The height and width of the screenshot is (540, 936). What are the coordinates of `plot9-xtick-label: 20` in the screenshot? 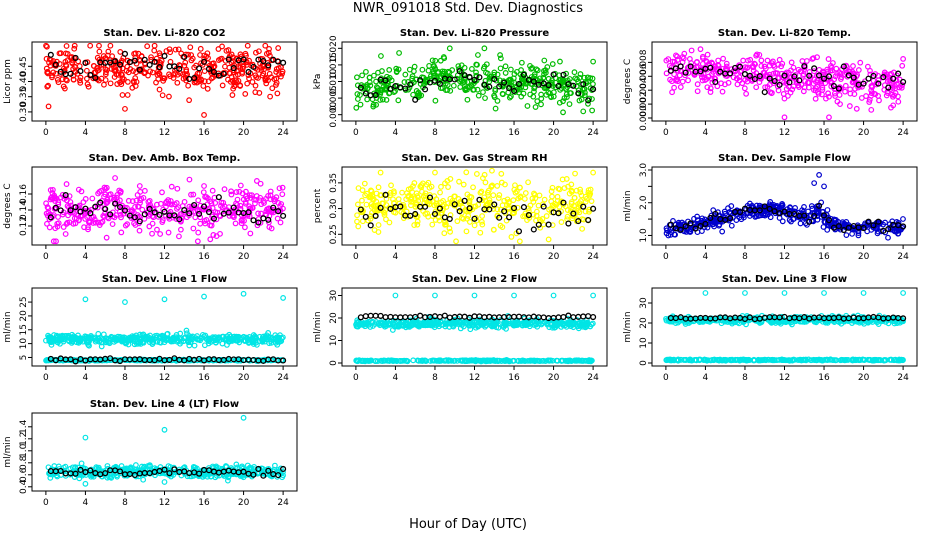 It's located at (864, 378).